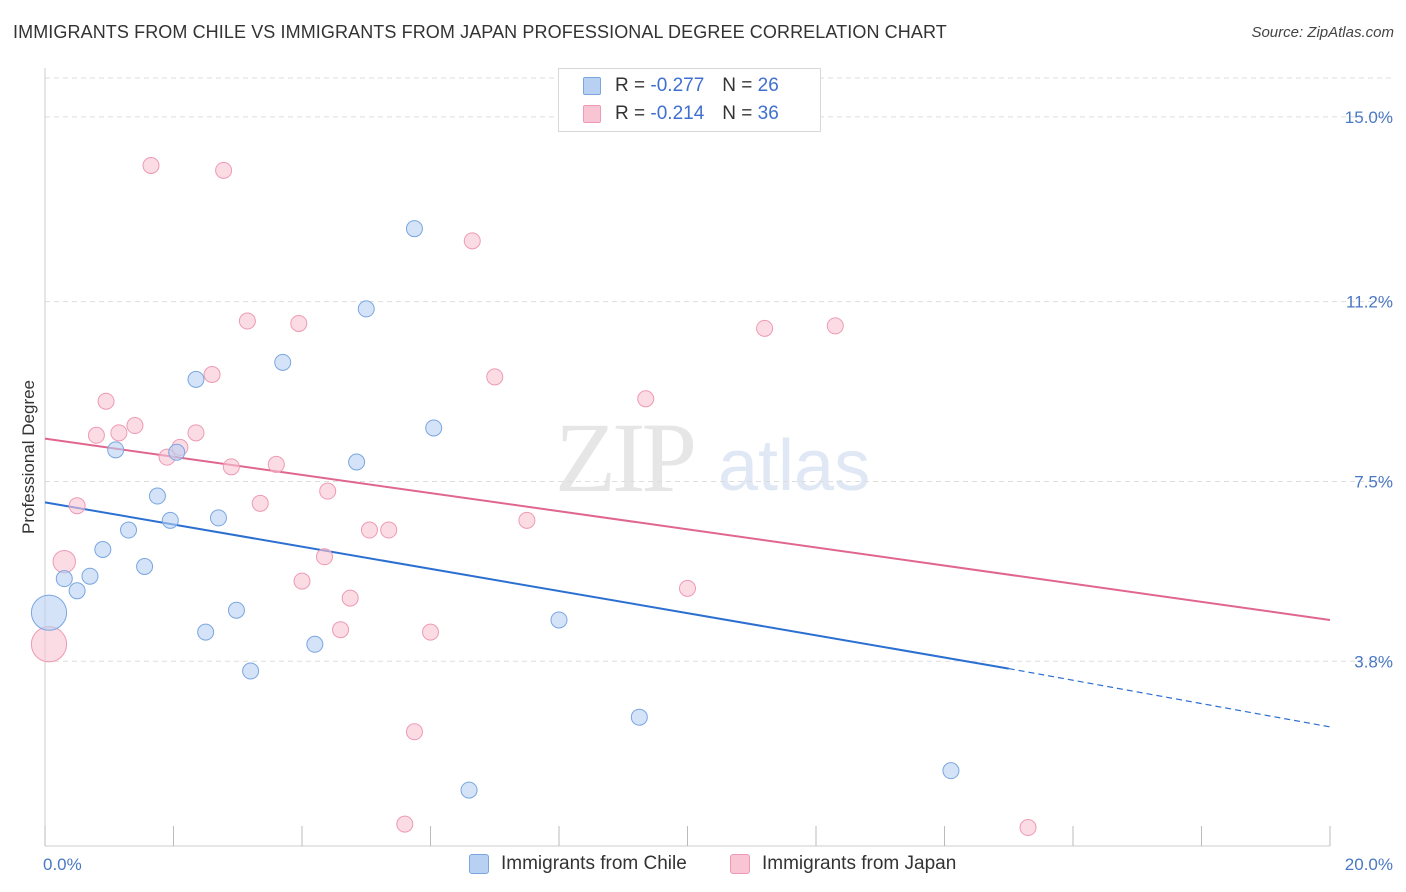 The width and height of the screenshot is (1406, 892). What do you see at coordinates (28, 457) in the screenshot?
I see `y-axis-label: Professional Degree` at bounding box center [28, 457].